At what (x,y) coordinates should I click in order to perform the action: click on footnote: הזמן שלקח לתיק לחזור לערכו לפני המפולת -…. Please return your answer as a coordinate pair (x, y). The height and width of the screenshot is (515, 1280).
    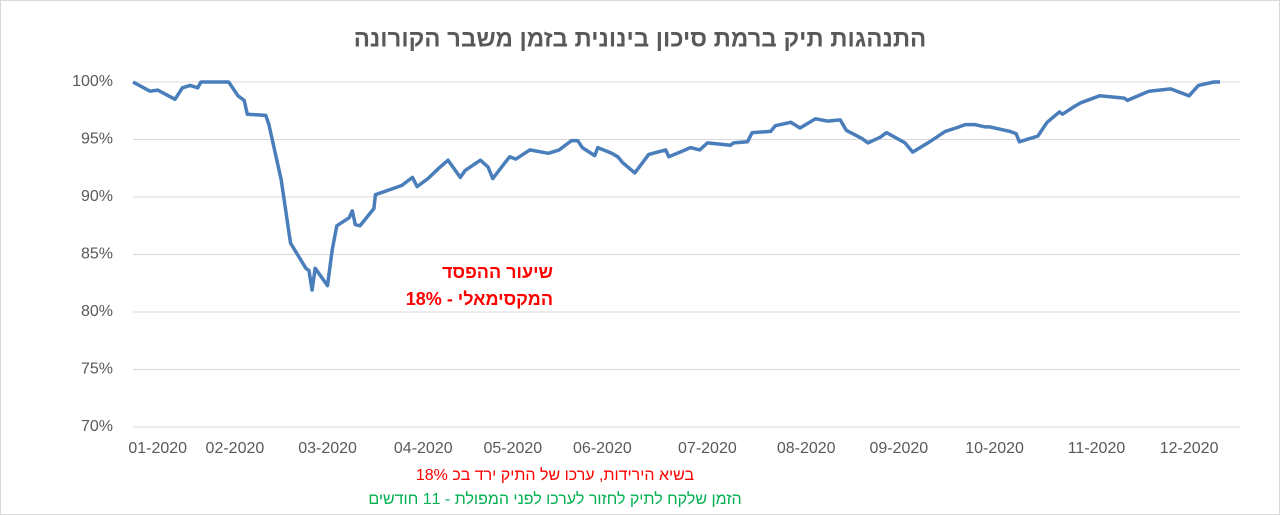
    Looking at the image, I should click on (554, 499).